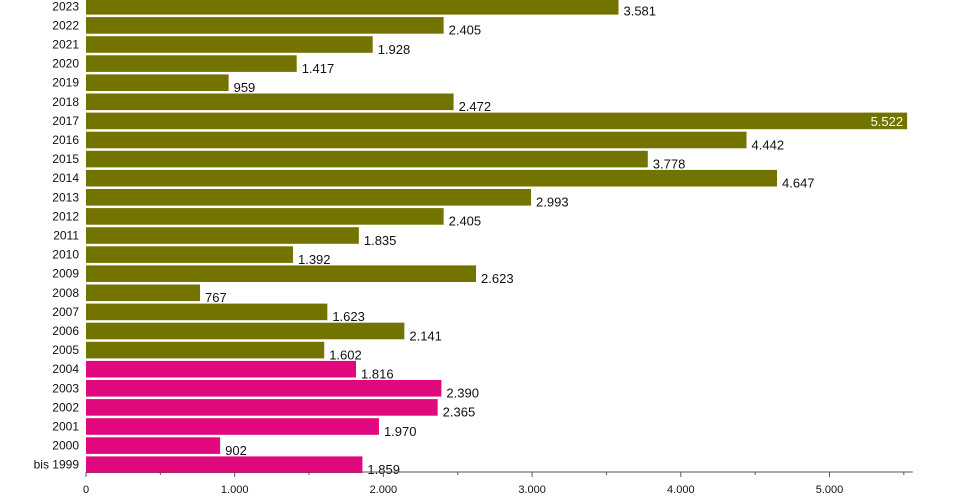 Image resolution: width=960 pixels, height=497 pixels. Describe the element at coordinates (65, 293) in the screenshot. I see `category-label: 2008` at that location.